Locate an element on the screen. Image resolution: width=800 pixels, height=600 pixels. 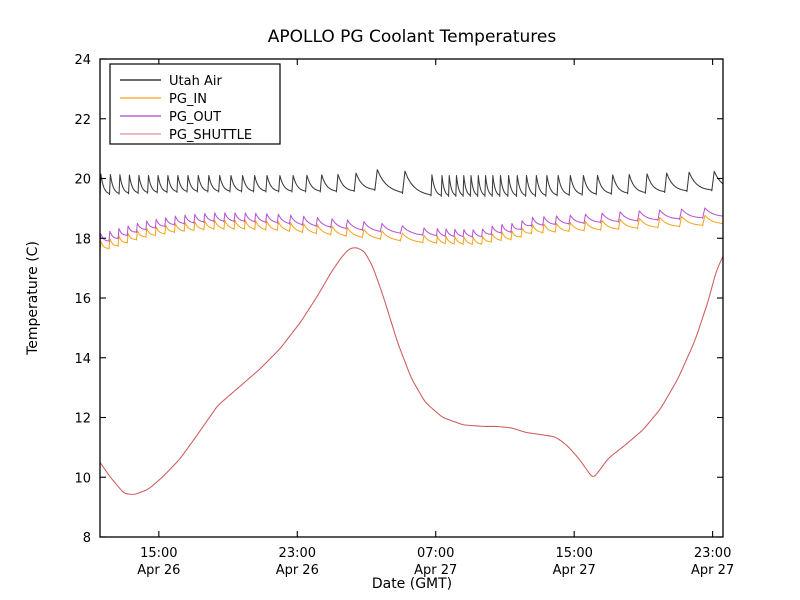
x-tick-label-time: 07:00 is located at coordinates (435, 553).